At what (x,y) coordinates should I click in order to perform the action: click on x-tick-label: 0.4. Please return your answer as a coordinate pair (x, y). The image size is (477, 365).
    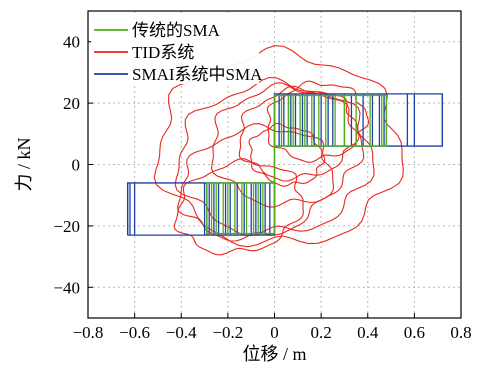
    Looking at the image, I should click on (368, 332).